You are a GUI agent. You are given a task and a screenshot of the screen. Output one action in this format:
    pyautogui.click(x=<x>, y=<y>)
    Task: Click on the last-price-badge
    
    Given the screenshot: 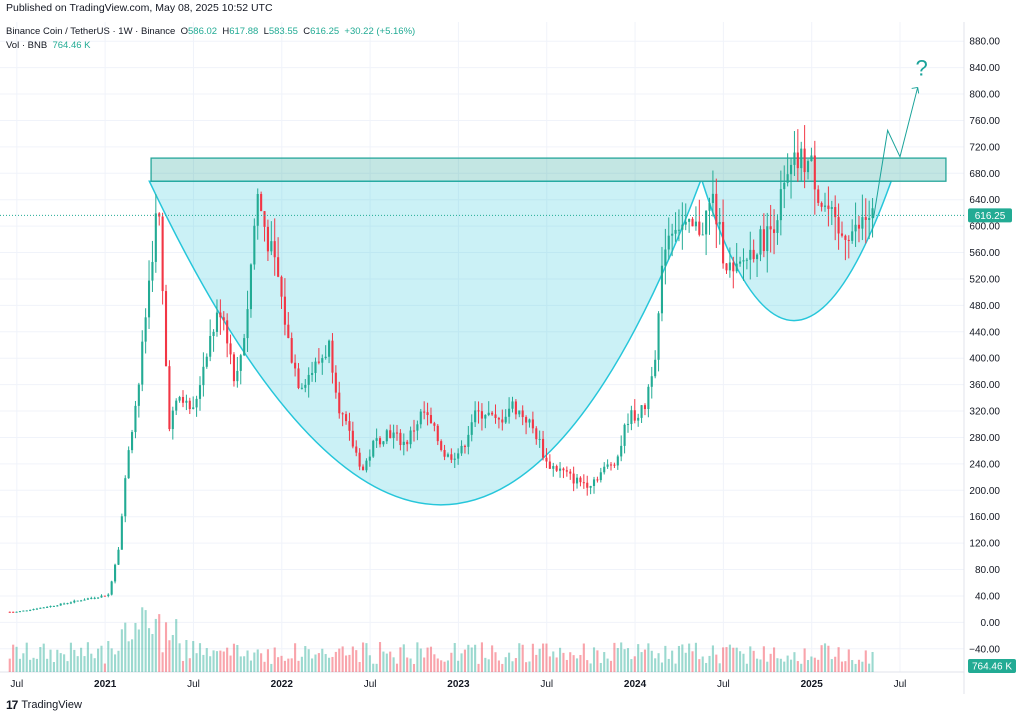 What is the action you would take?
    pyautogui.click(x=990, y=215)
    